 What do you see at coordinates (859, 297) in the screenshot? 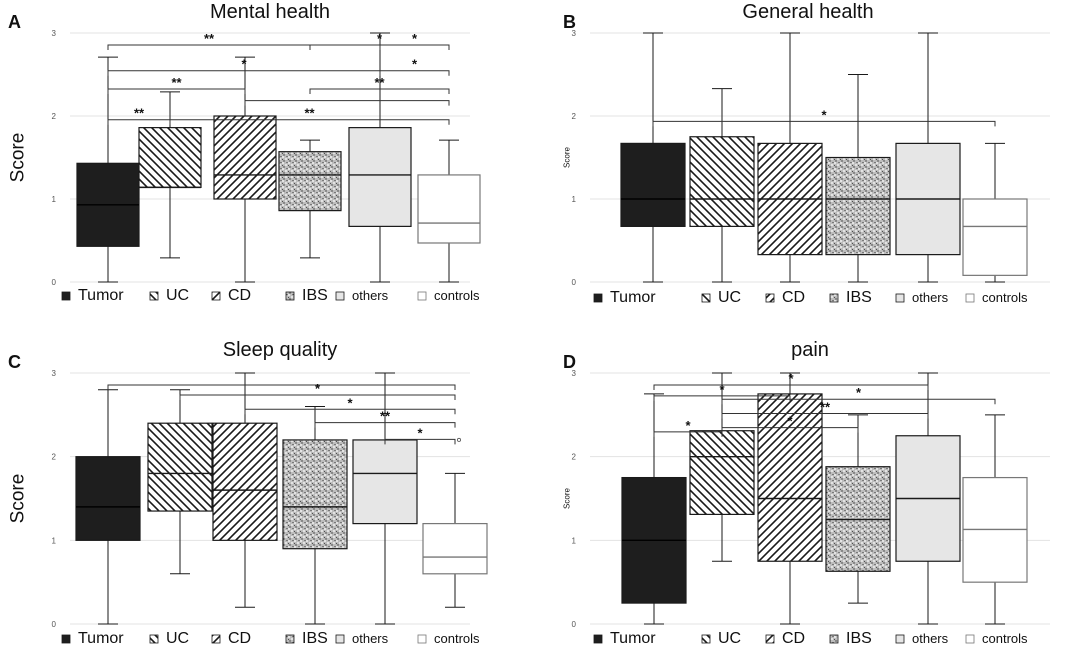
I see `legend-label: IBS` at bounding box center [859, 297].